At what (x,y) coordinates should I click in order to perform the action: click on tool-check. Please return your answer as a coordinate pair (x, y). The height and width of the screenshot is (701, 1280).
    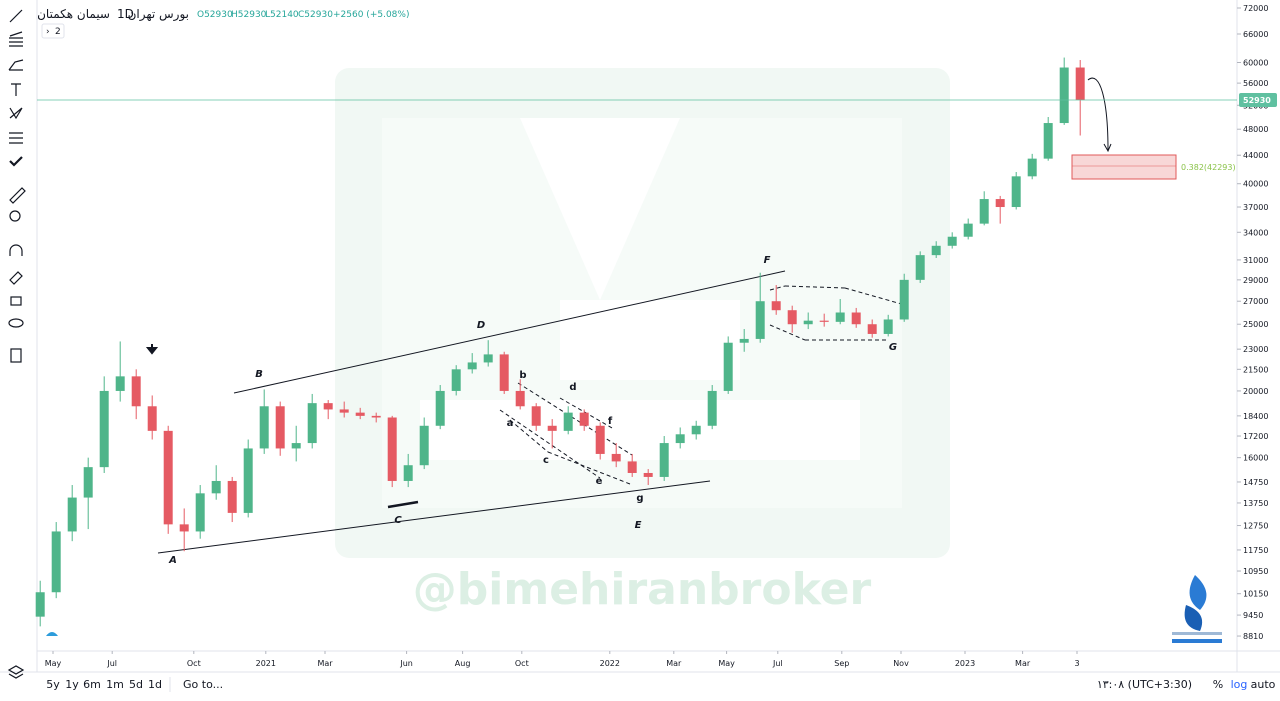
    Looking at the image, I should click on (16, 161).